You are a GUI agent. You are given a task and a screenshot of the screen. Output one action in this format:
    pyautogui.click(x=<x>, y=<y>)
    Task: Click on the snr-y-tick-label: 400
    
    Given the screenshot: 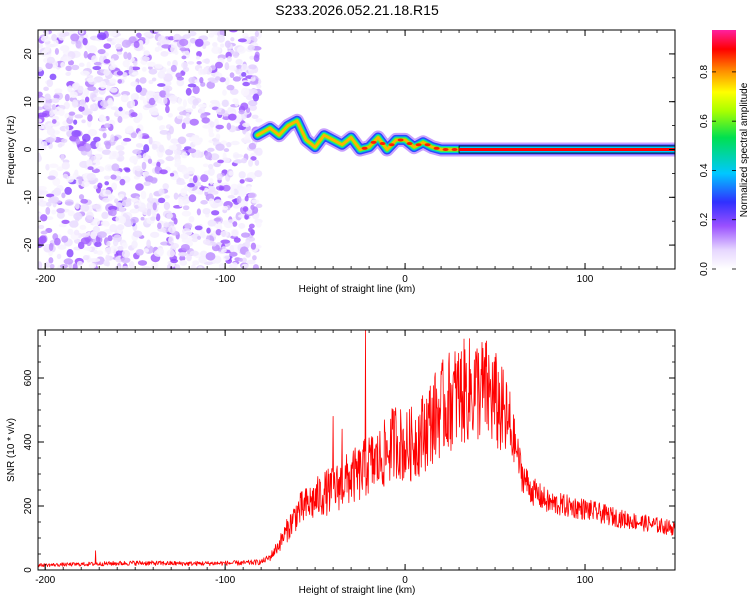 What is the action you would take?
    pyautogui.click(x=28, y=441)
    